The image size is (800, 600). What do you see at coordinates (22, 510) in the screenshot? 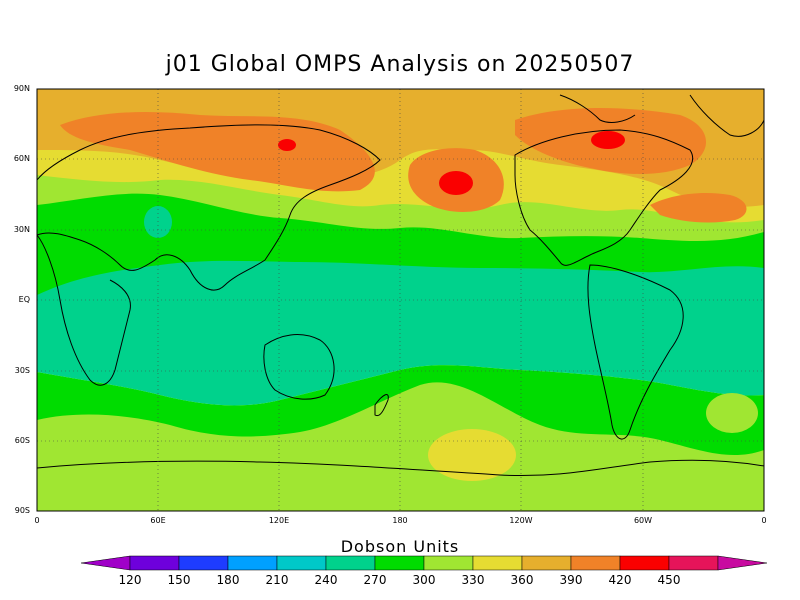
I see `lat-label-90s: 90S` at bounding box center [22, 510].